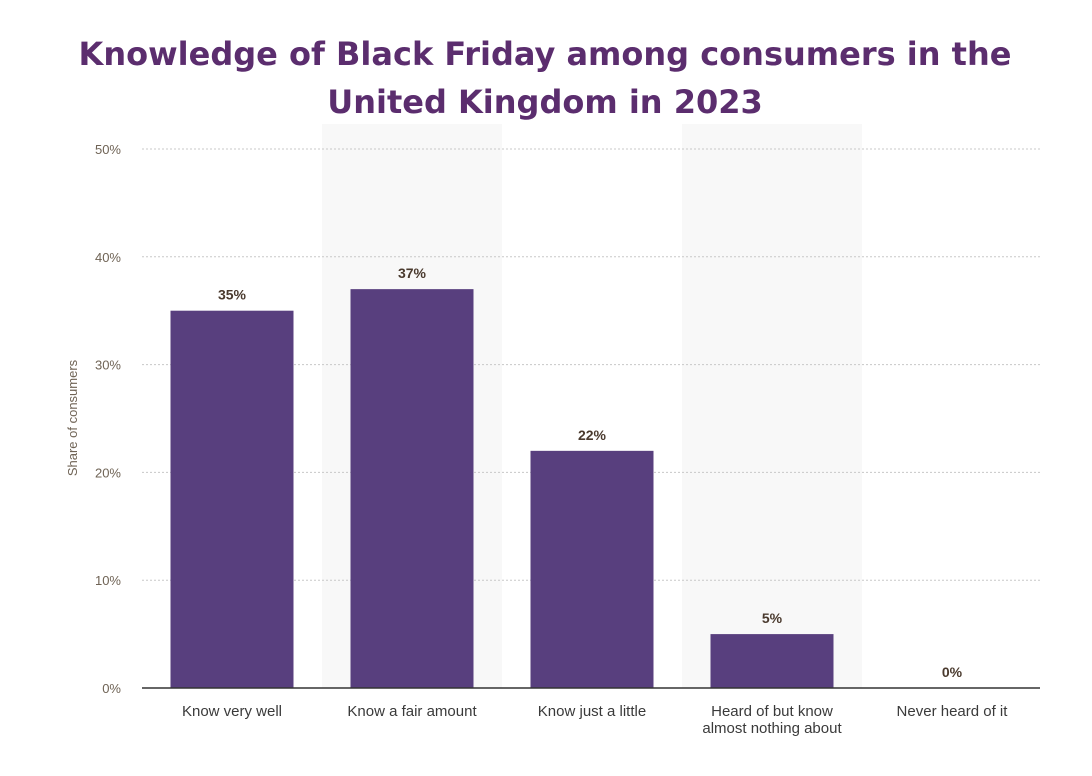 This screenshot has width=1092, height=776. What do you see at coordinates (772, 406) in the screenshot?
I see `category-band` at bounding box center [772, 406].